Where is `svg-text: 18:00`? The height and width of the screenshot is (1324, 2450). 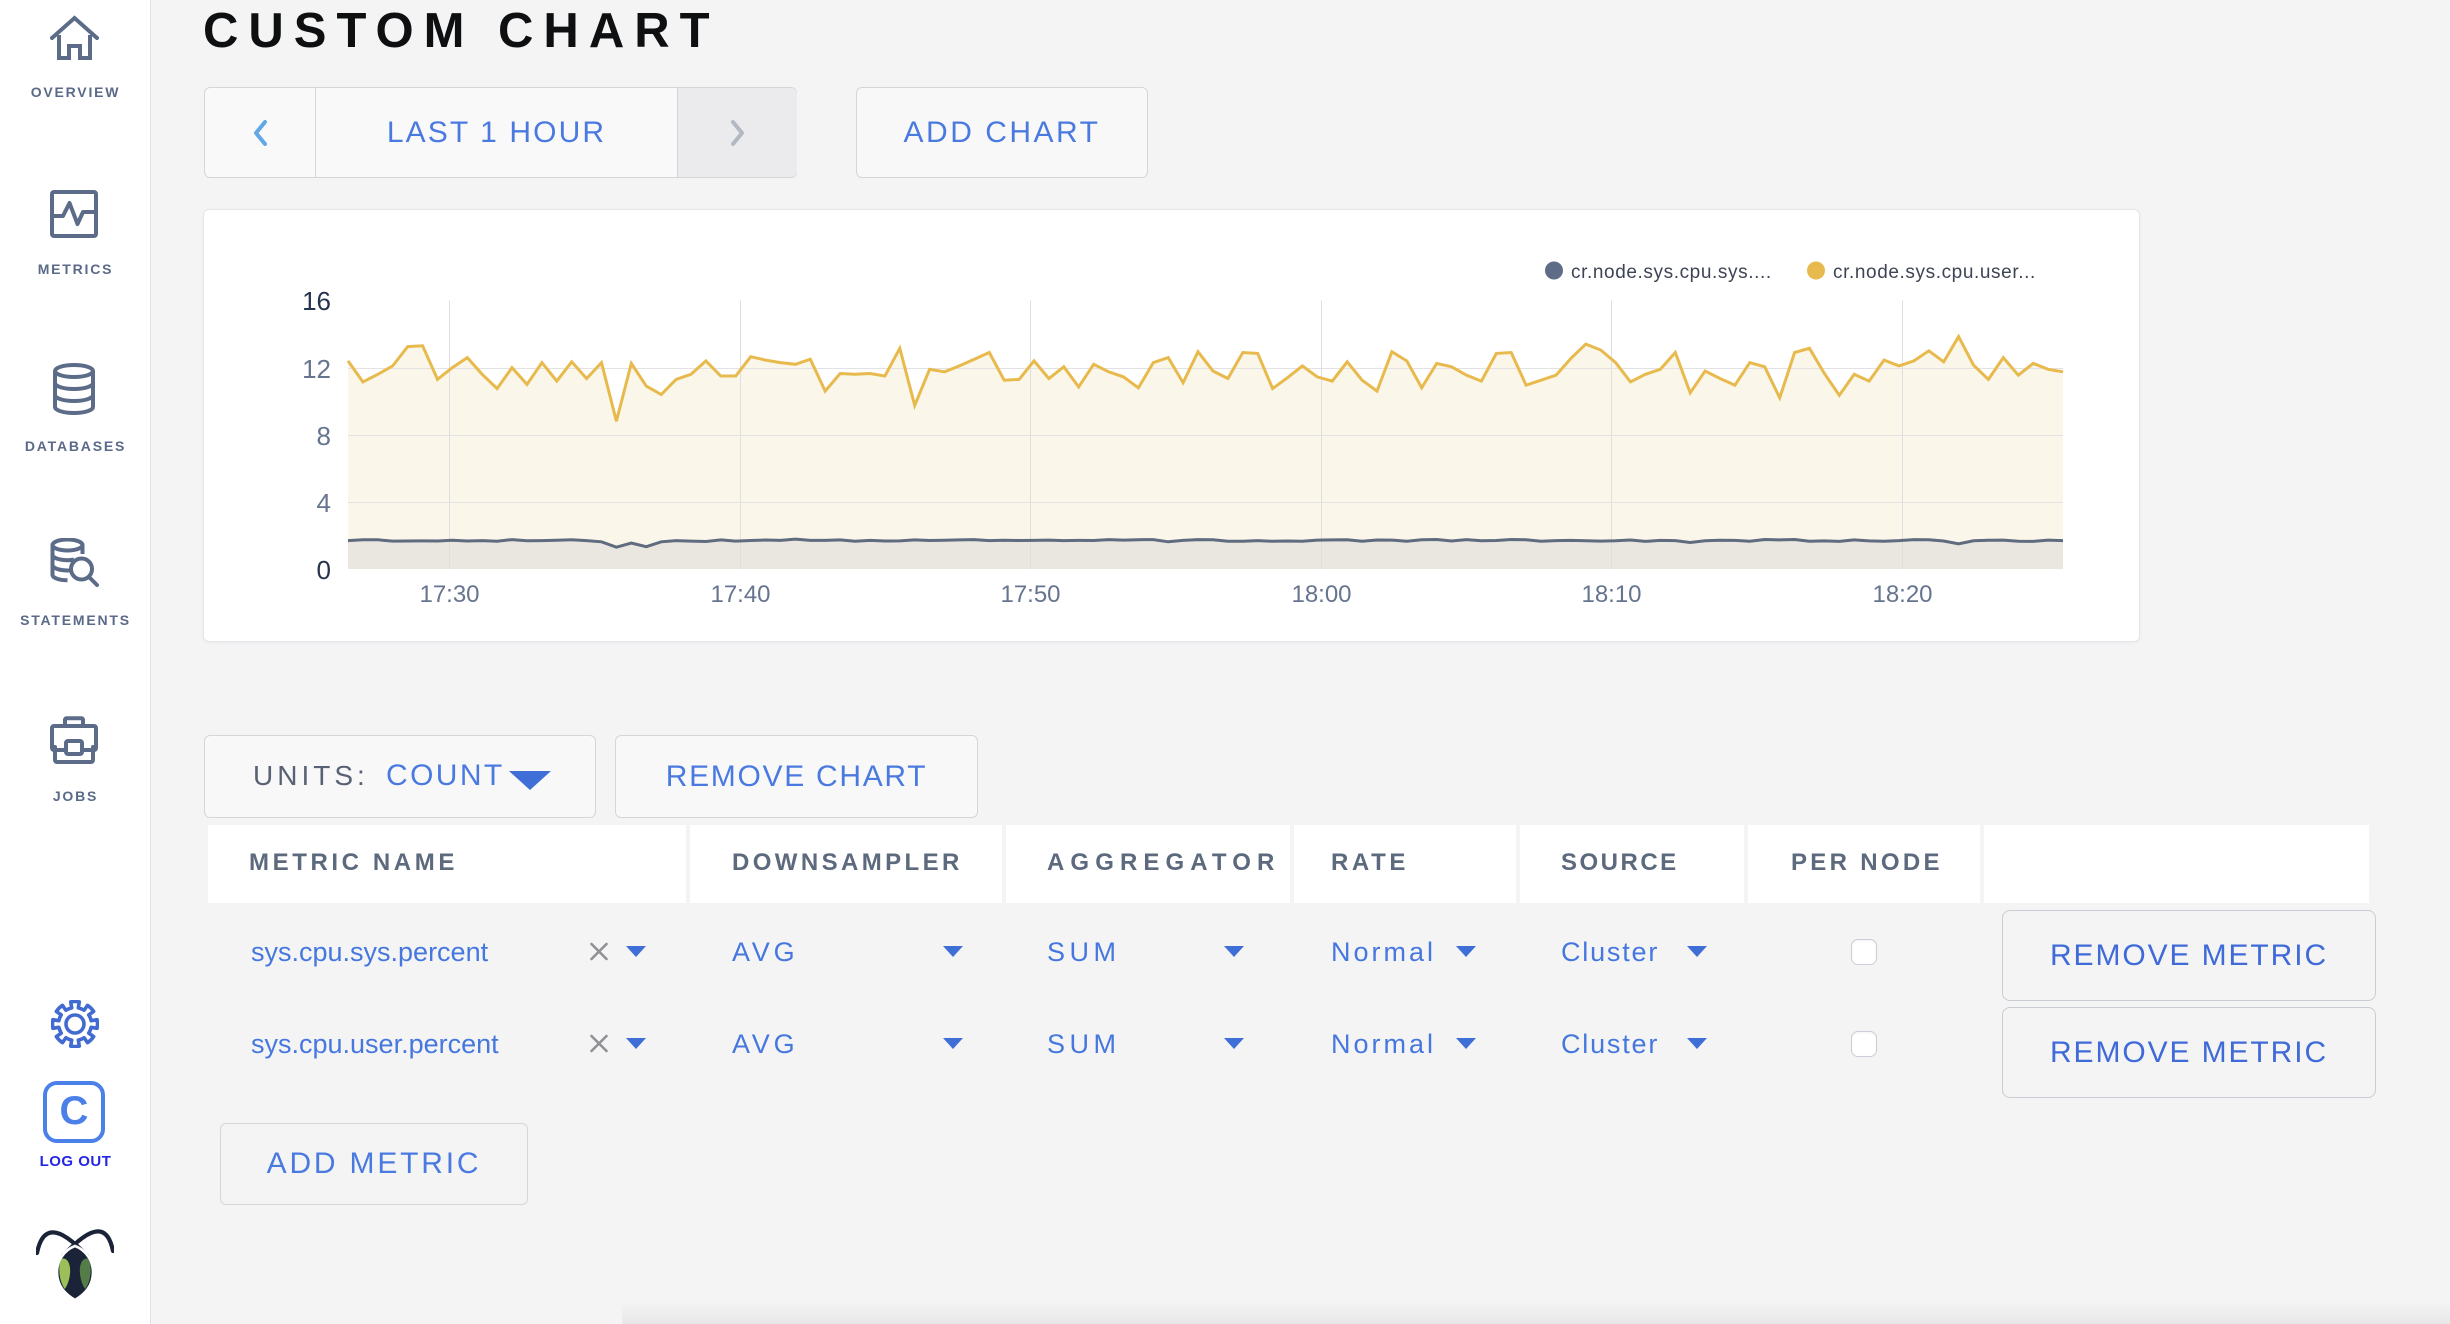
svg-text: 18:00 is located at coordinates (1321, 594).